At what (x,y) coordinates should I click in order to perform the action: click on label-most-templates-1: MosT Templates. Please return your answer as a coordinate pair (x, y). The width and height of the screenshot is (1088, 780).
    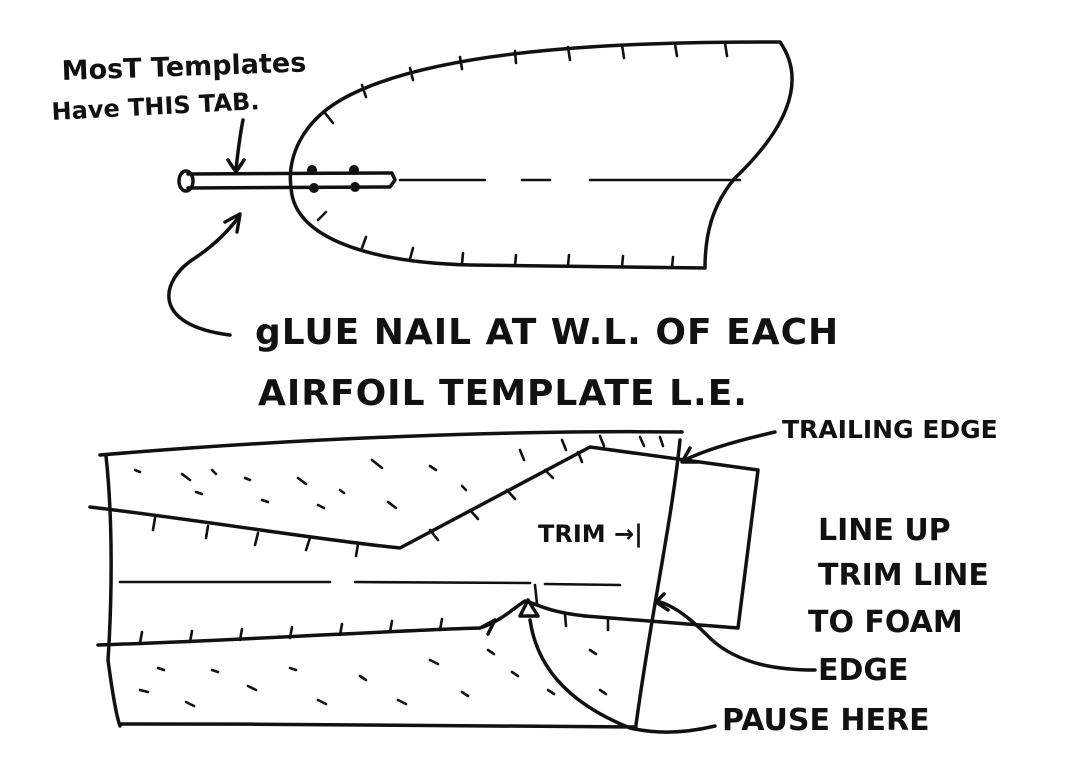
    Looking at the image, I should click on (184, 67).